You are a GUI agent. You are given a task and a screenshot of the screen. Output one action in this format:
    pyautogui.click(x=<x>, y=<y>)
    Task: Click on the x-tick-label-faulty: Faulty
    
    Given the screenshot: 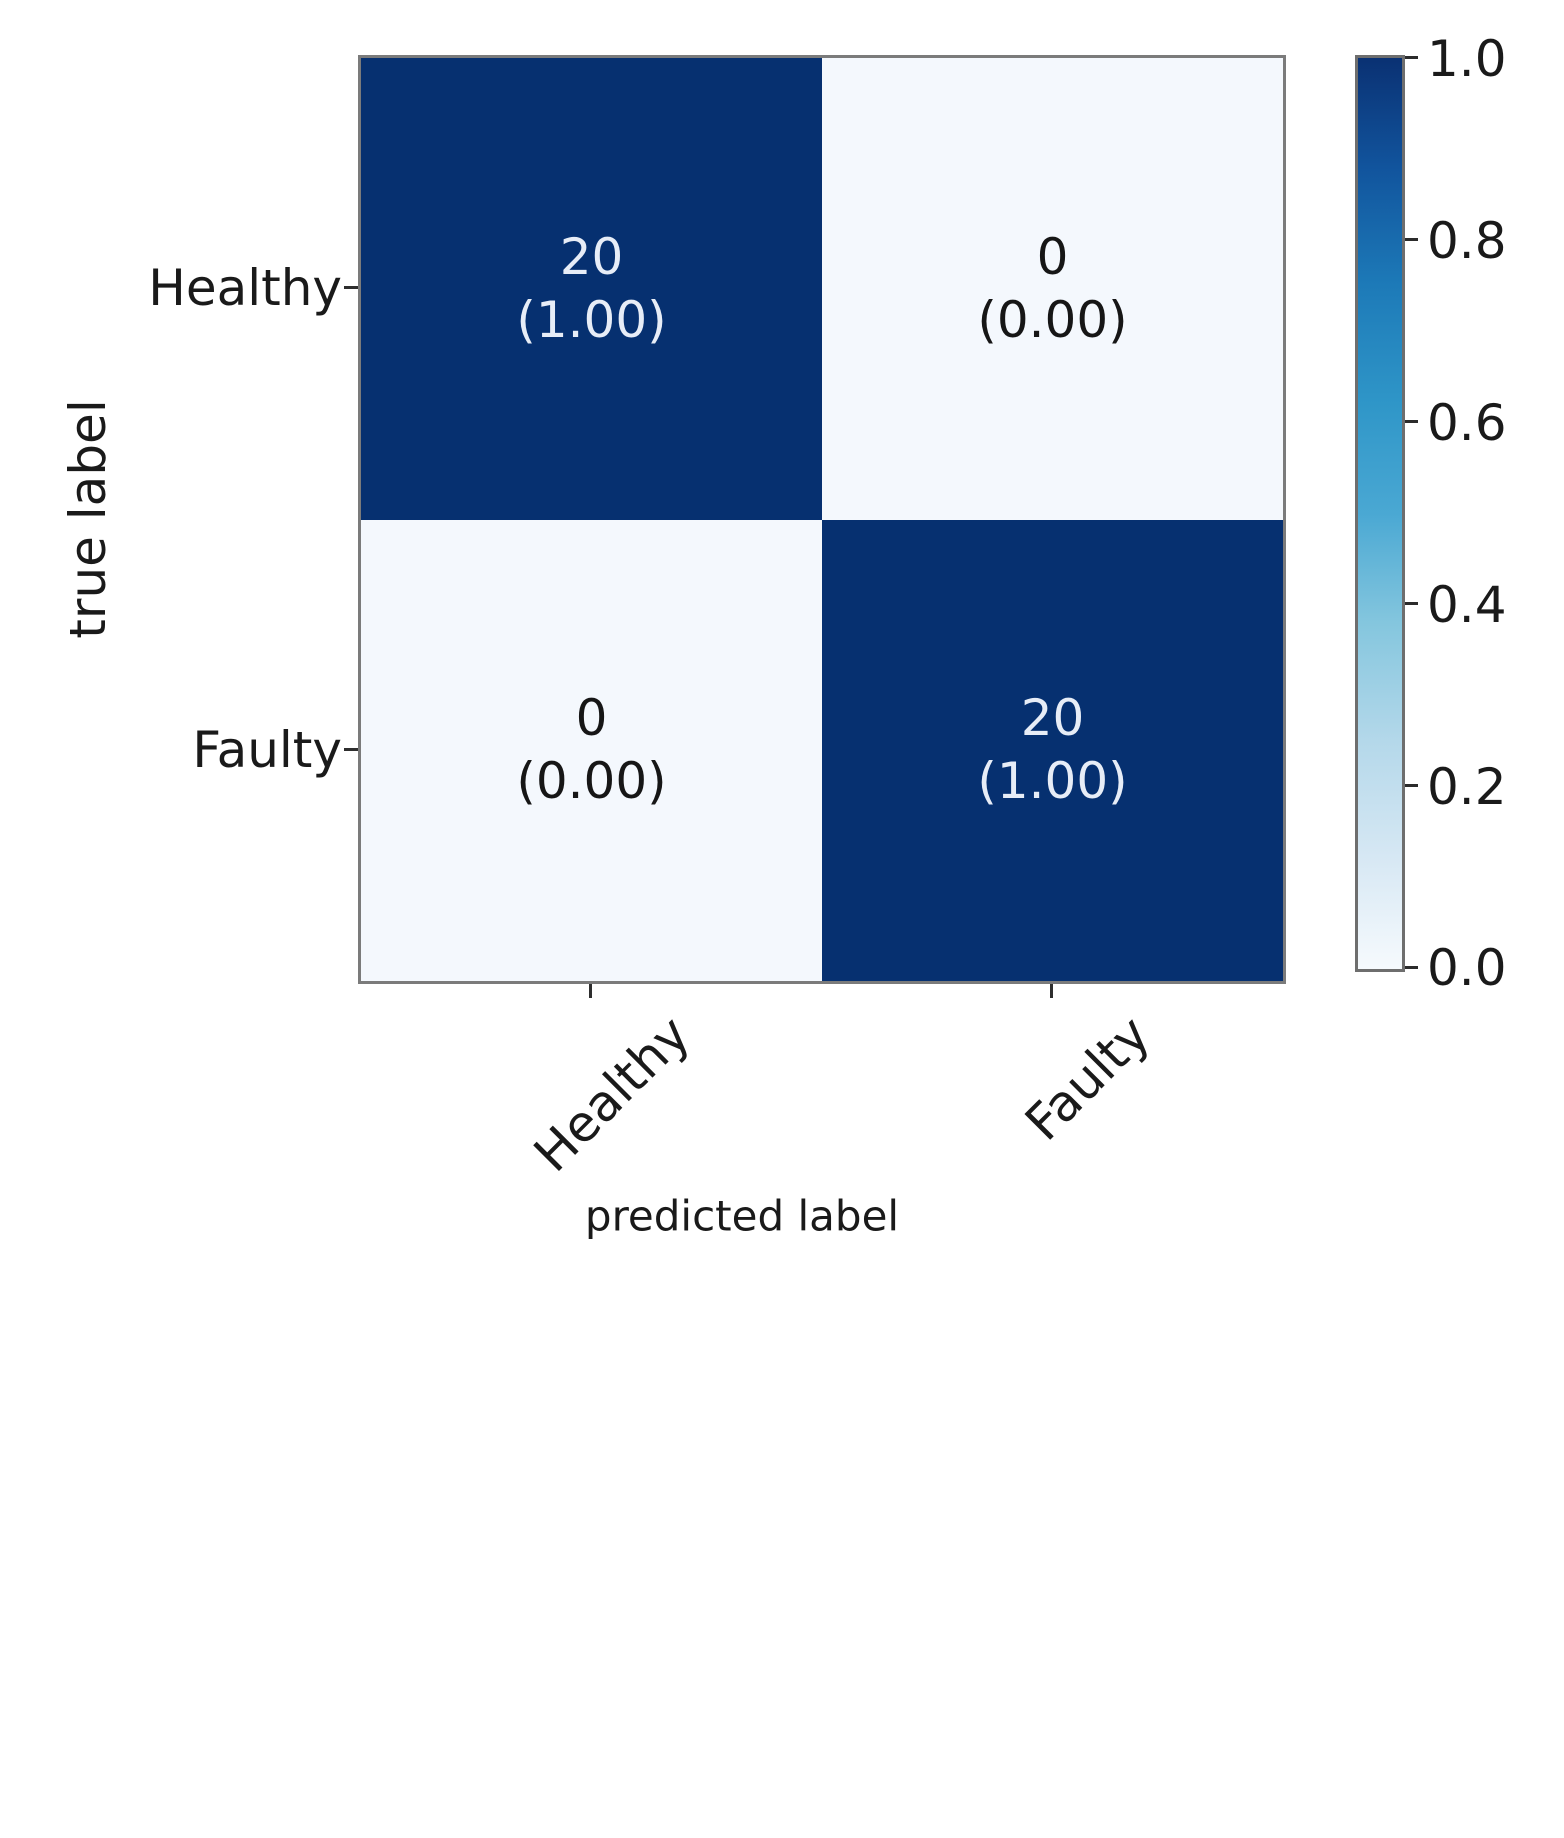 What is the action you would take?
    pyautogui.click(x=1088, y=1078)
    